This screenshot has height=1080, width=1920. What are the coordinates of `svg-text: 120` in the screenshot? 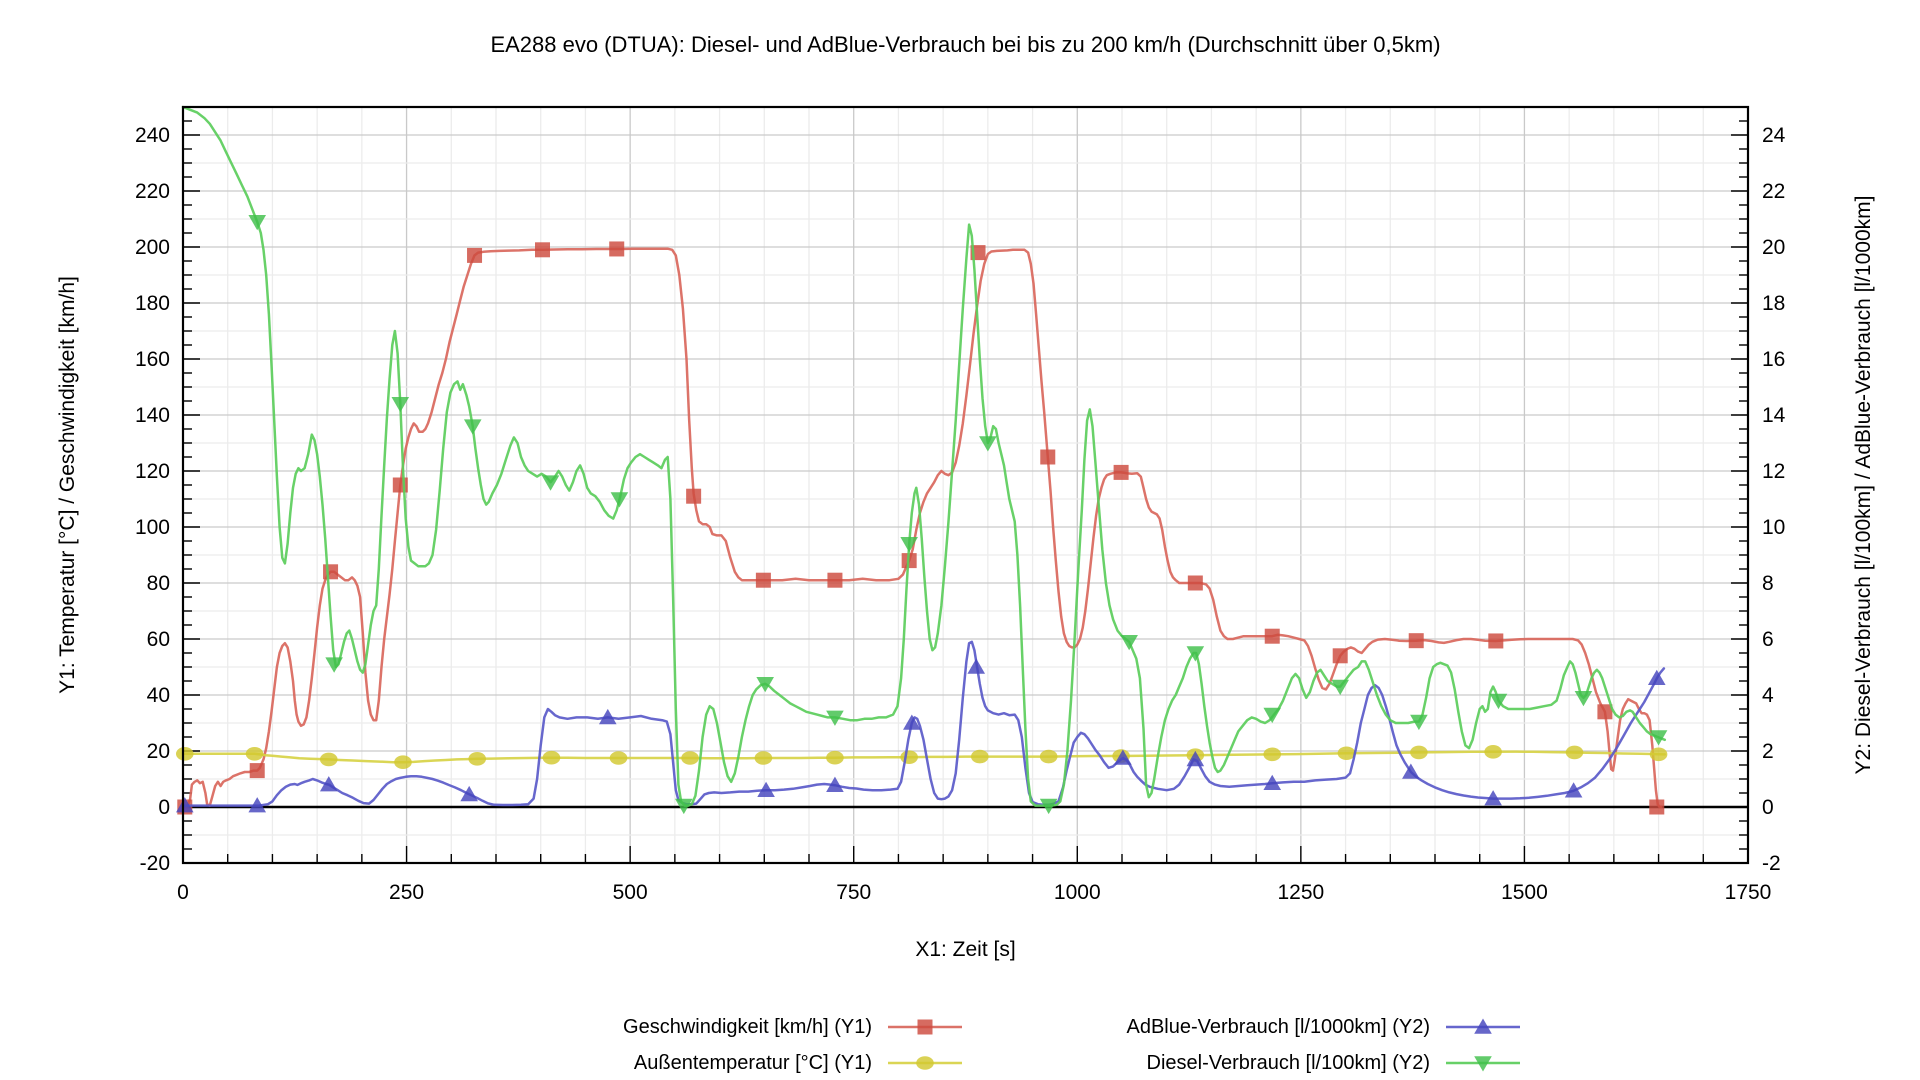 It's located at (152, 471).